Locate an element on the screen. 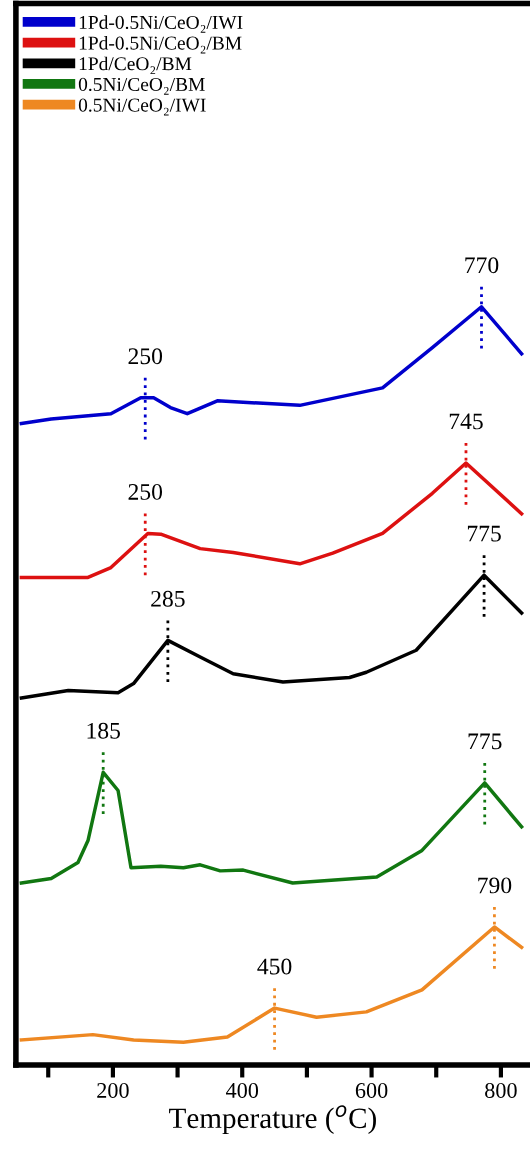 The height and width of the screenshot is (1169, 530). legend-label: 1Pd-0.5Ni/CeO₂/IWI is located at coordinates (161, 24).